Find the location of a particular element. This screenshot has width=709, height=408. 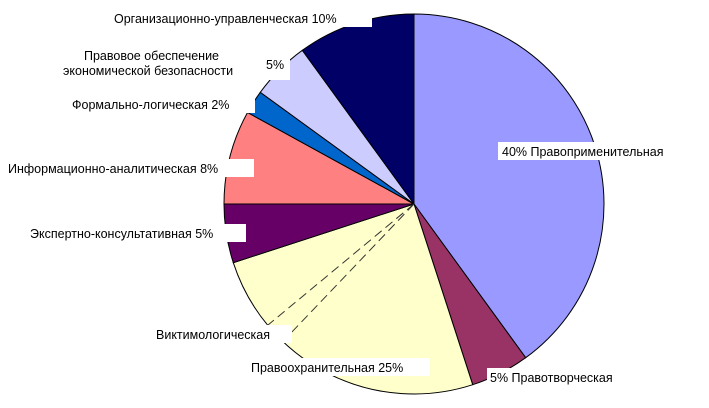

label-formalno-logicheskaya: Формально-логическая 2% is located at coordinates (150, 105).